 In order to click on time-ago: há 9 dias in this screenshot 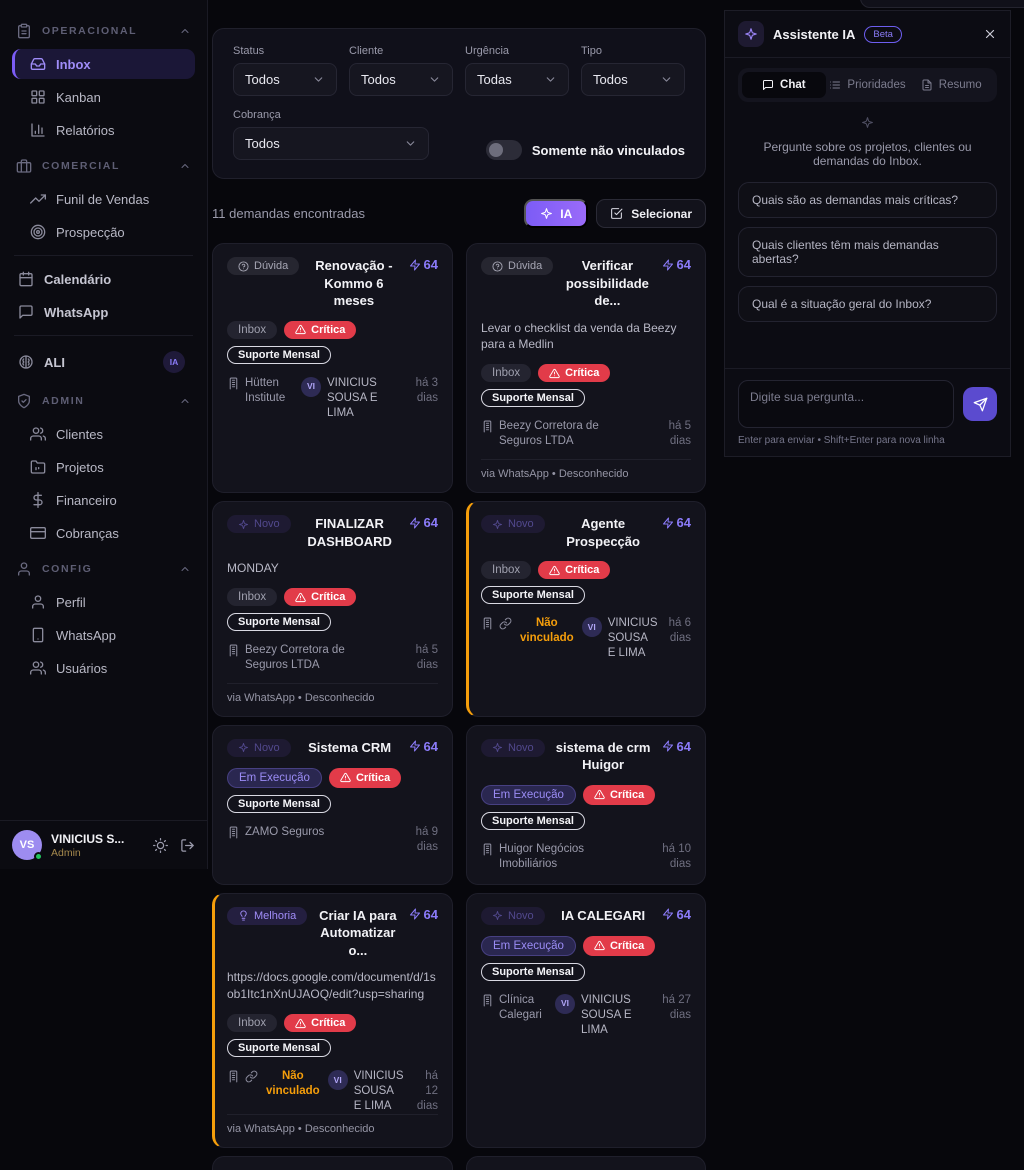, I will do `click(426, 839)`.